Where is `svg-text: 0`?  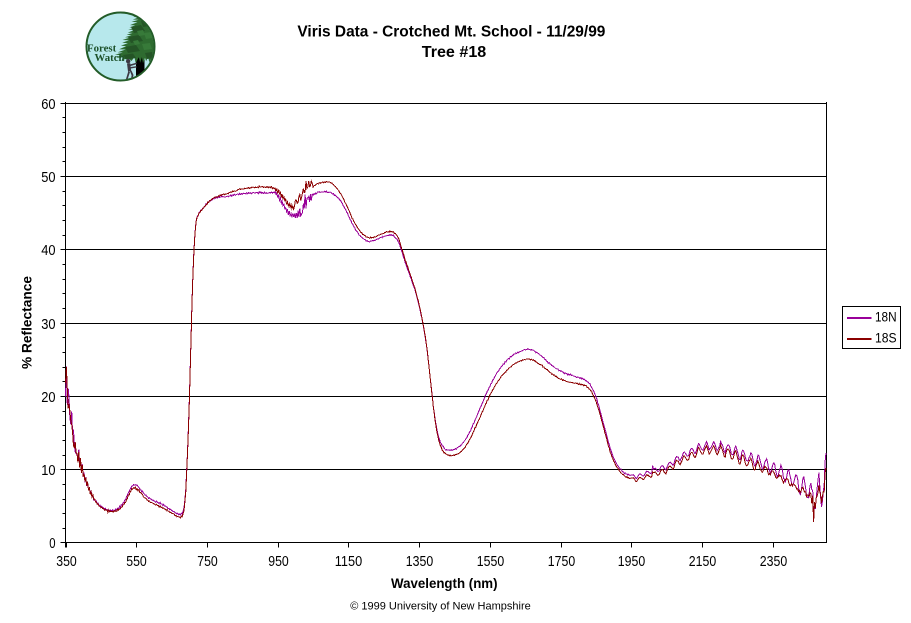 svg-text: 0 is located at coordinates (52, 544).